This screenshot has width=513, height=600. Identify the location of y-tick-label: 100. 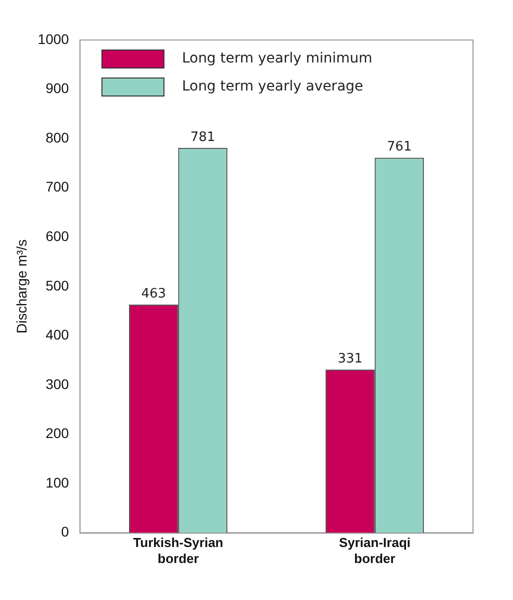
(58, 482).